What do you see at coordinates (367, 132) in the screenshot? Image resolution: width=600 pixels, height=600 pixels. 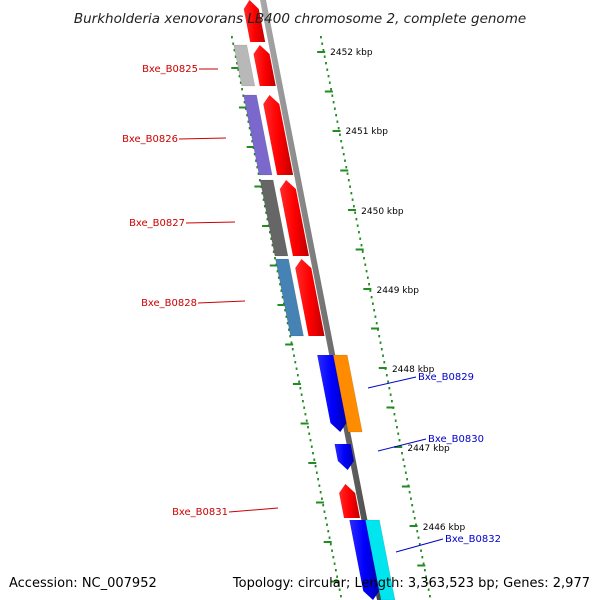 I see `scale-label: 2451 kbp` at bounding box center [367, 132].